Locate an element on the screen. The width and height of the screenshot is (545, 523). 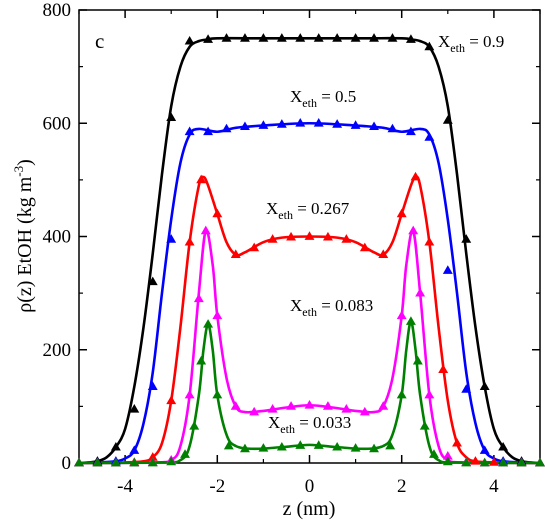
y-tick-label: 400 is located at coordinates (57, 237).